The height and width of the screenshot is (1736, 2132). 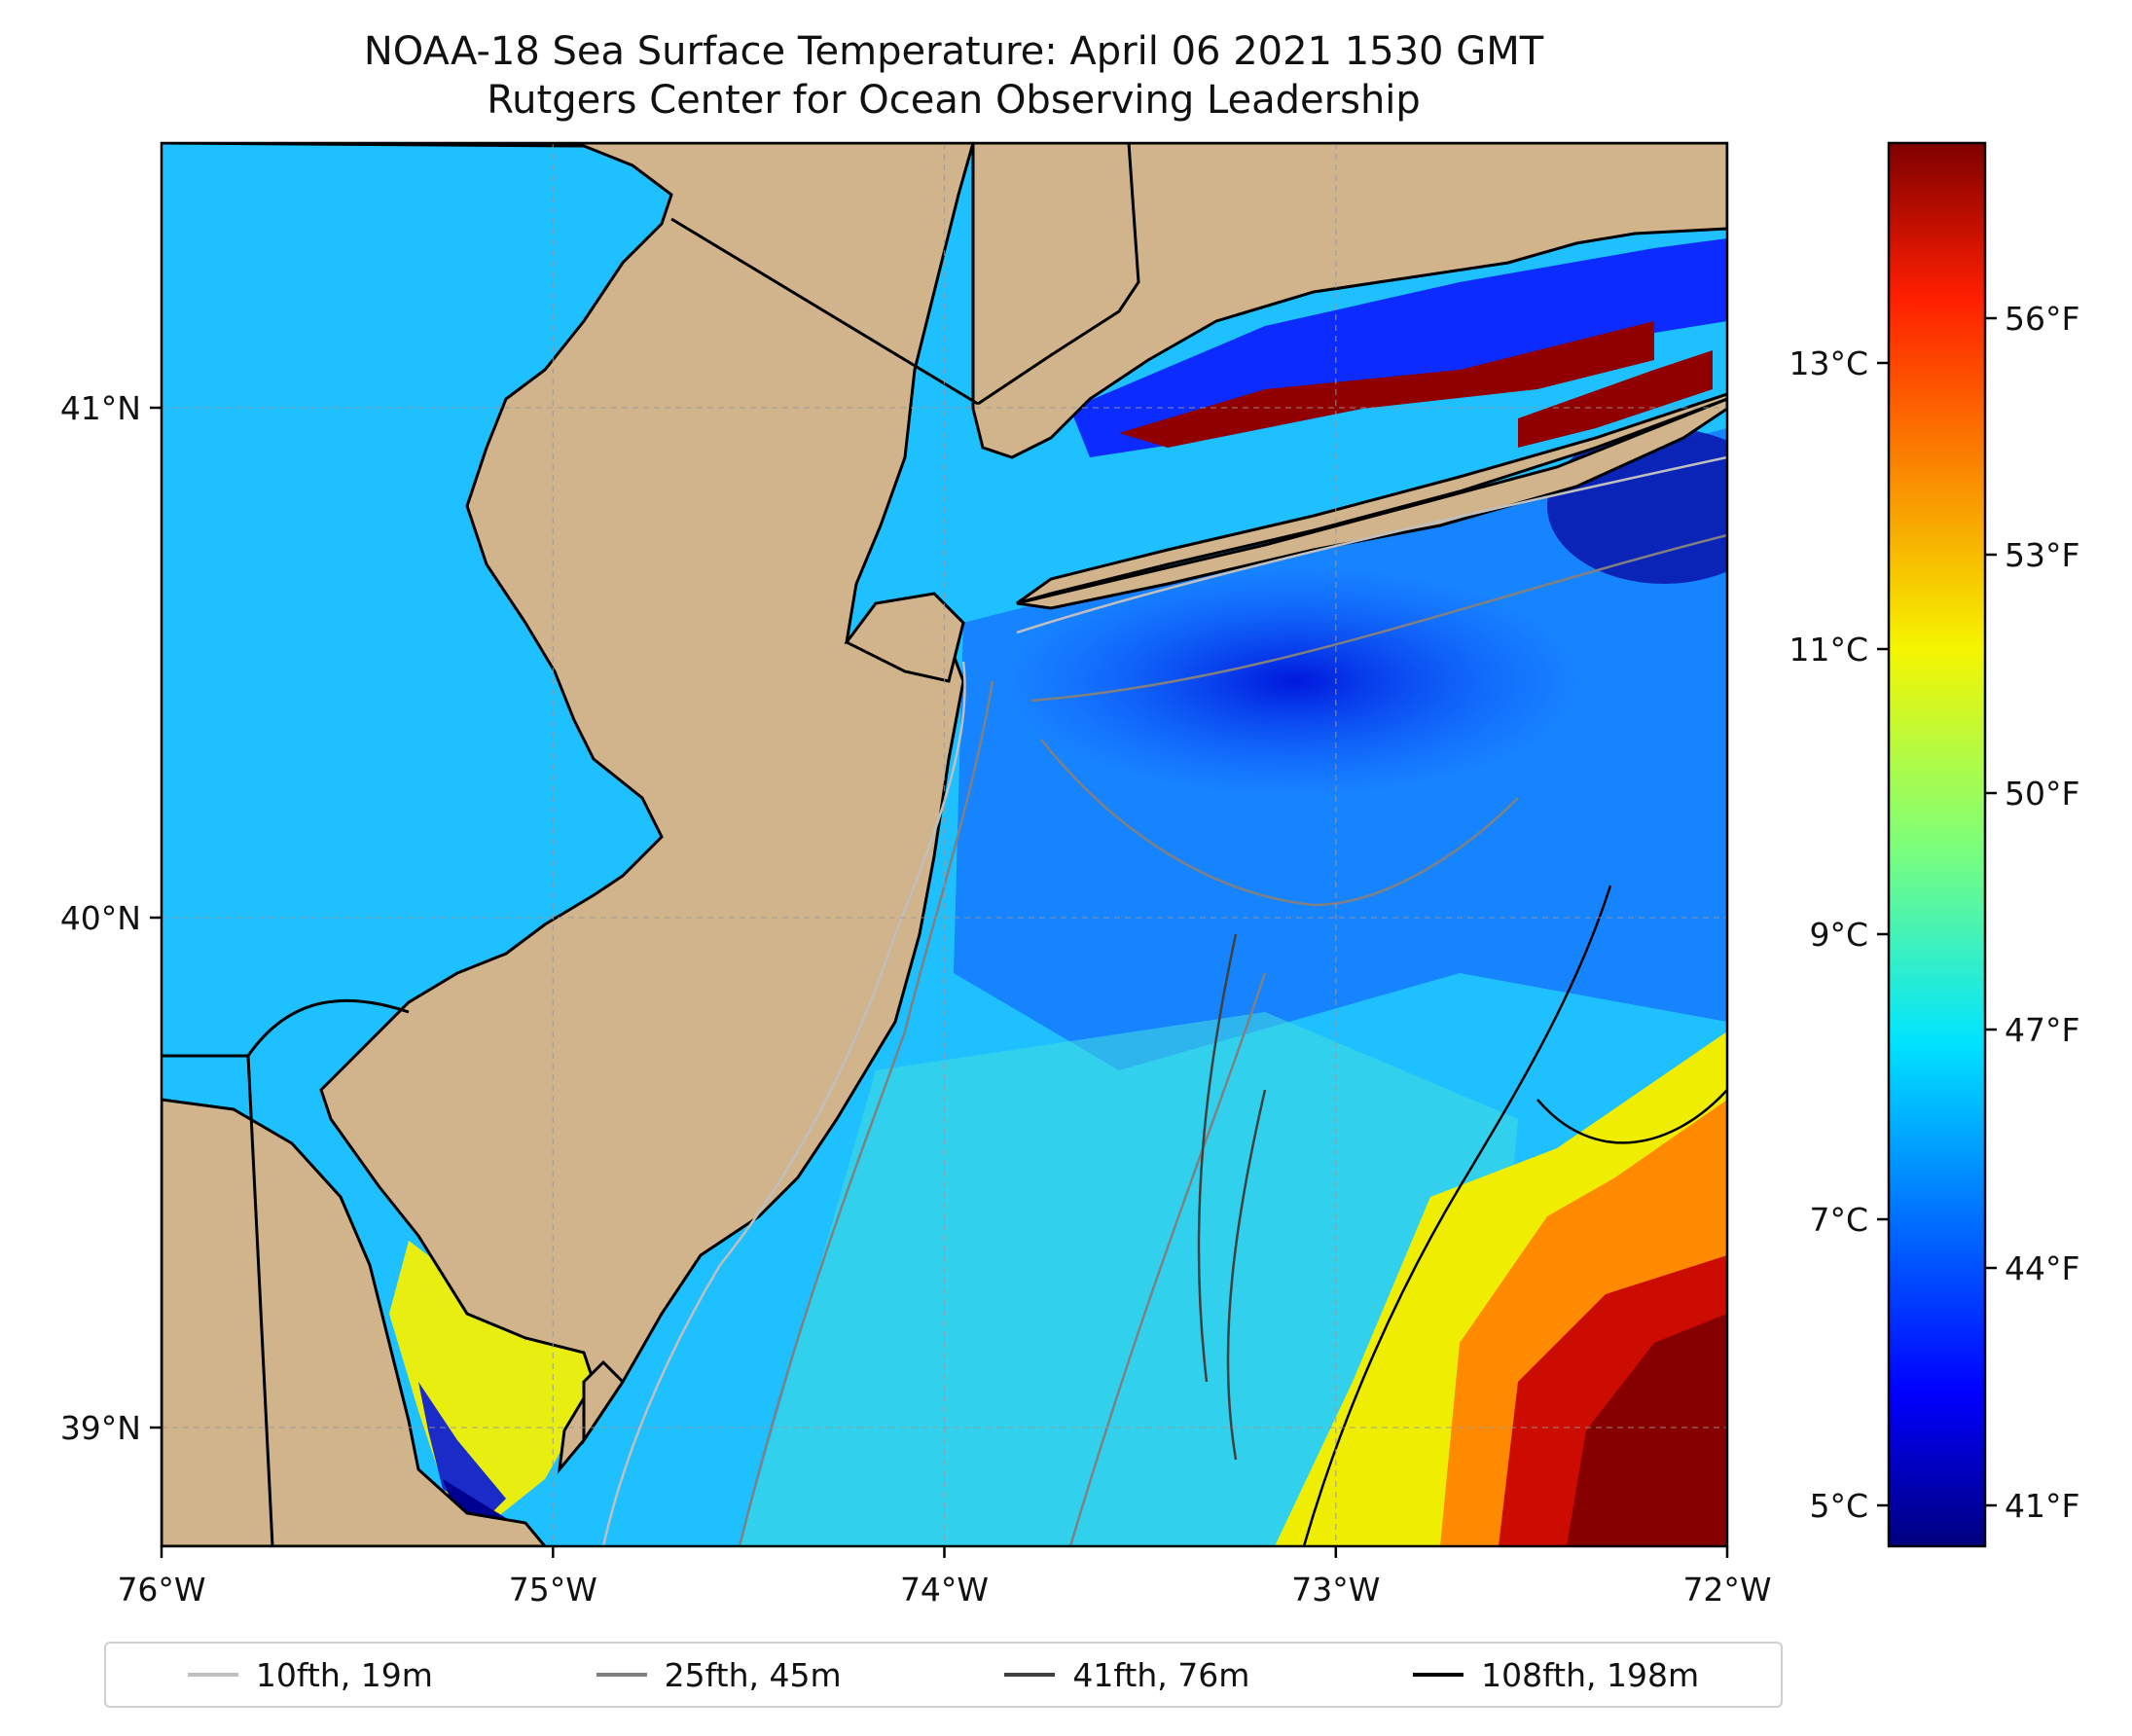 What do you see at coordinates (2042, 794) in the screenshot?
I see `colorbar-tick-50f: 50°F` at bounding box center [2042, 794].